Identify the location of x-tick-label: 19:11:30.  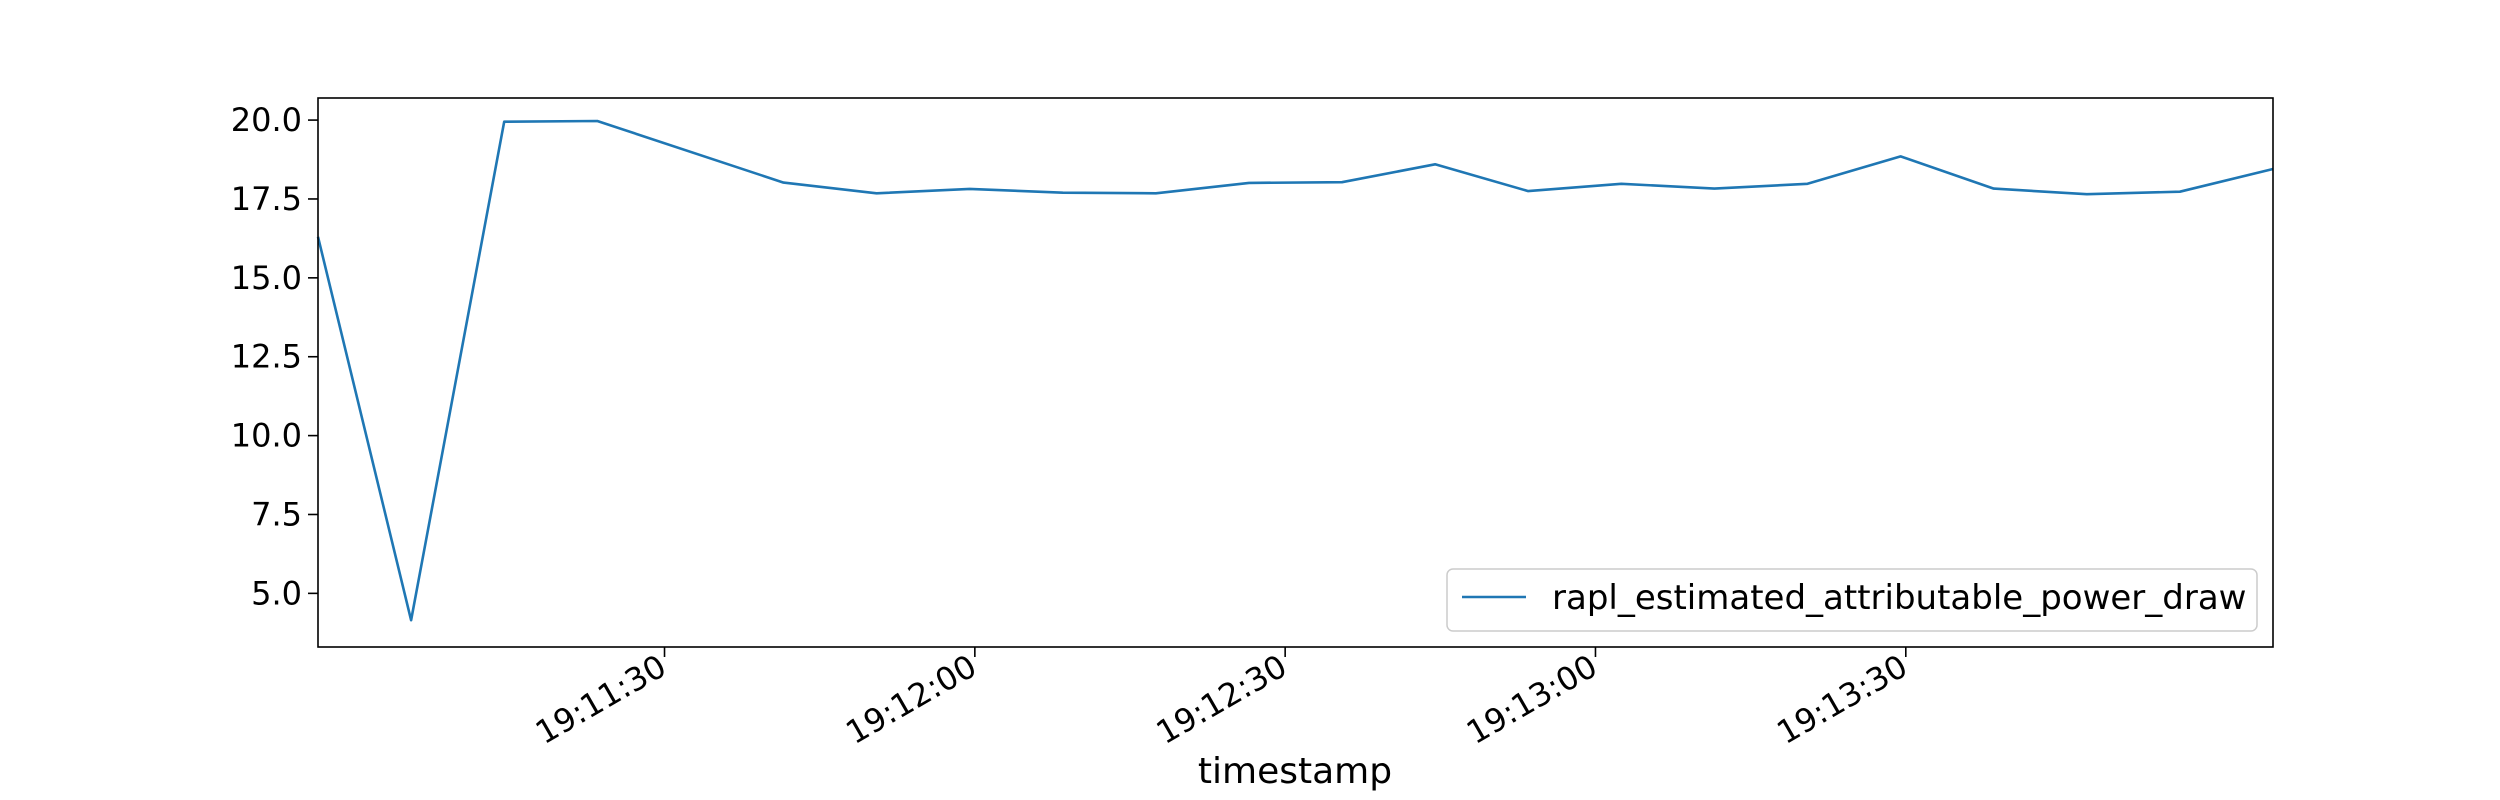
(600, 699).